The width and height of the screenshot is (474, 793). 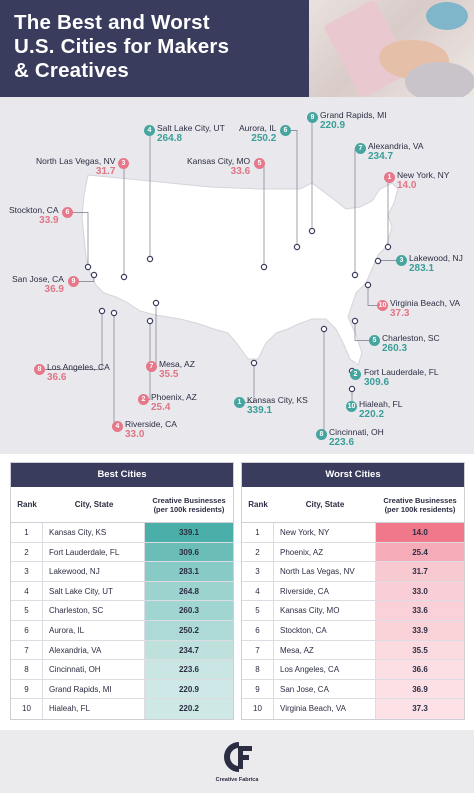 I want to click on coffee-cup-image, so click(x=447, y=16).